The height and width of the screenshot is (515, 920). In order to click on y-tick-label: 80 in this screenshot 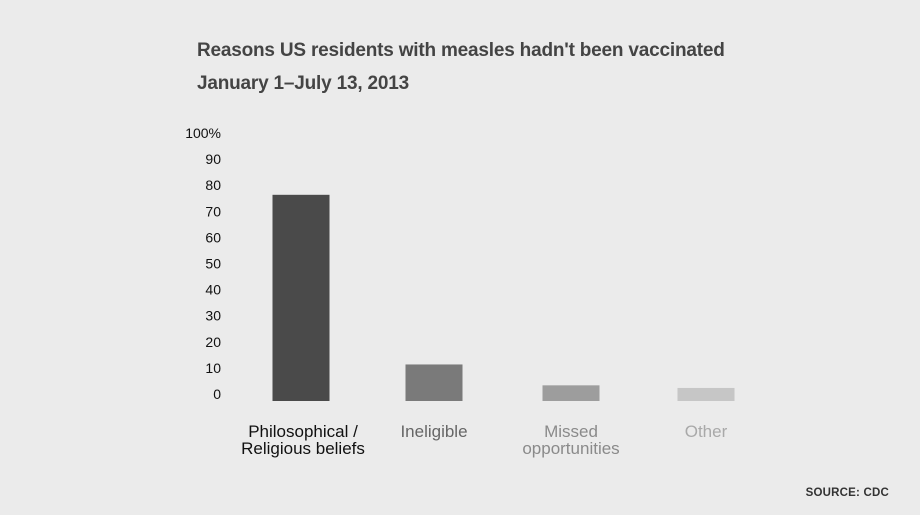, I will do `click(213, 185)`.